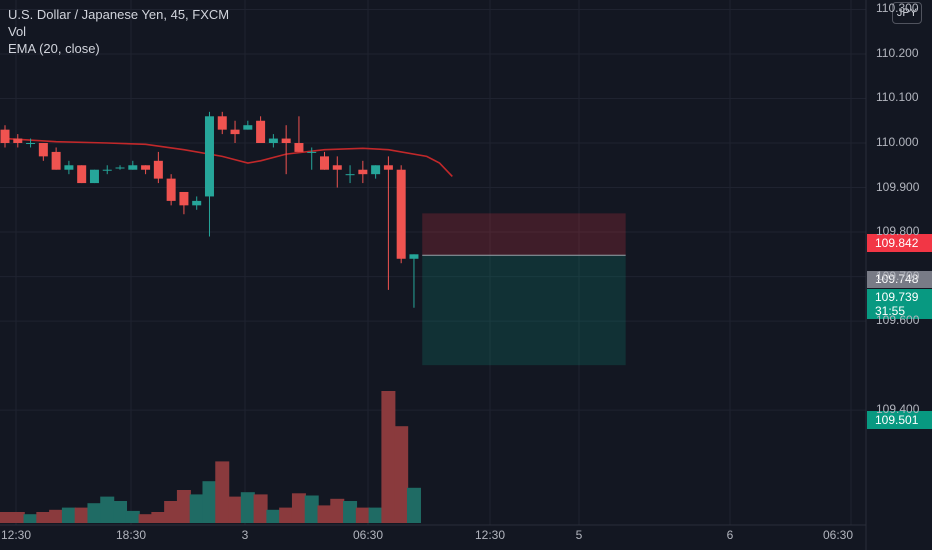 This screenshot has height=550, width=932. Describe the element at coordinates (119, 14) in the screenshot. I see `legend-symbol: U.S. Dollar / Japanese Yen, 45, FXCM` at that location.